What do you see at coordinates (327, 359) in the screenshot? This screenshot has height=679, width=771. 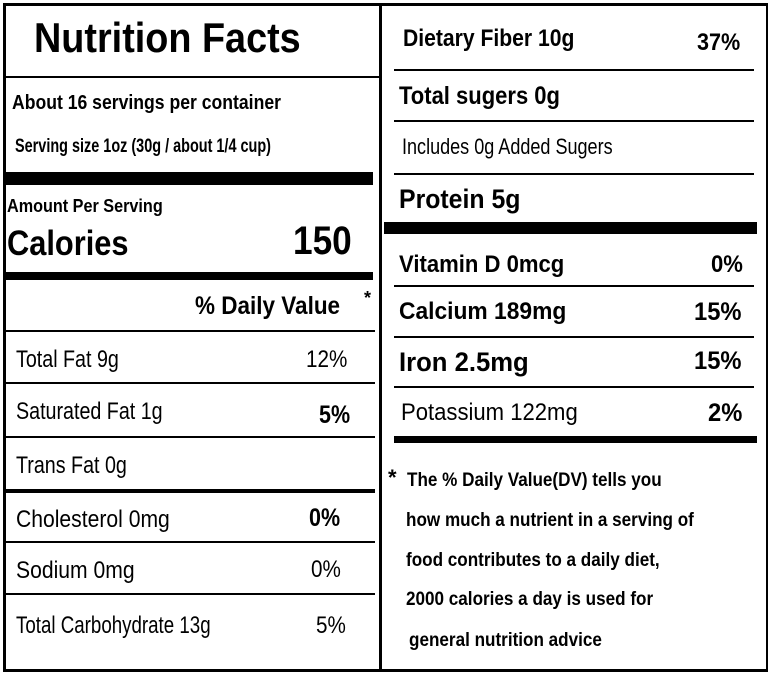 I see `nutrient-dv-total-fat: 12%` at bounding box center [327, 359].